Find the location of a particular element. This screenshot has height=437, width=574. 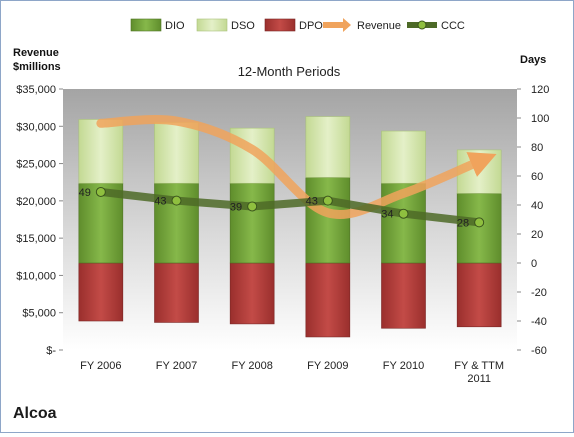

left-axis-title-line1: Revenue is located at coordinates (36, 53).